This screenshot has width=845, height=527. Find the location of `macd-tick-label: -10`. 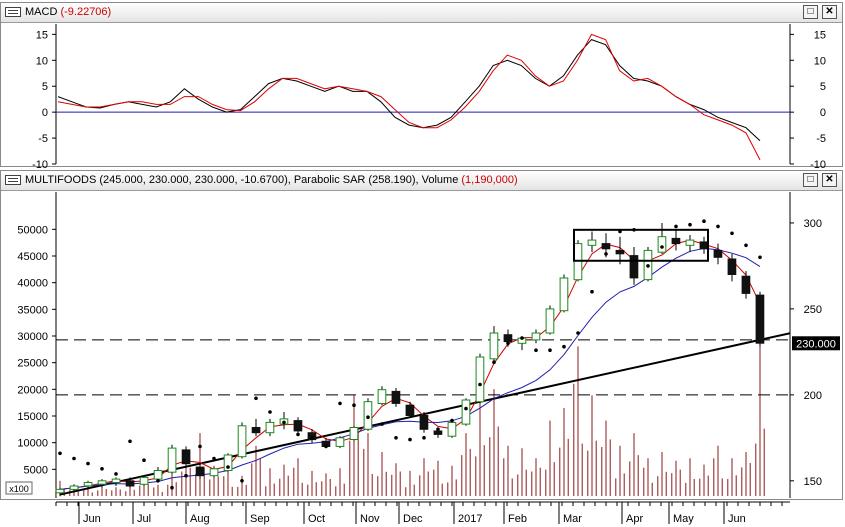

macd-tick-label: -10 is located at coordinates (40, 165).